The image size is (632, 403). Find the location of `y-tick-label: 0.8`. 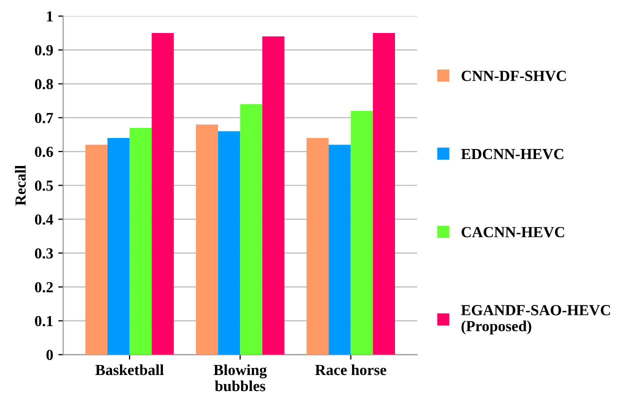

y-tick-label: 0.8 is located at coordinates (43, 84).